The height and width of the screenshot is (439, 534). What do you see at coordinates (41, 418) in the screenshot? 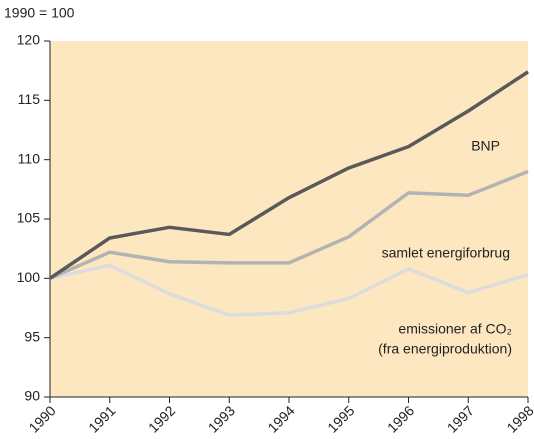
I see `x-tick-label: 1990` at bounding box center [41, 418].